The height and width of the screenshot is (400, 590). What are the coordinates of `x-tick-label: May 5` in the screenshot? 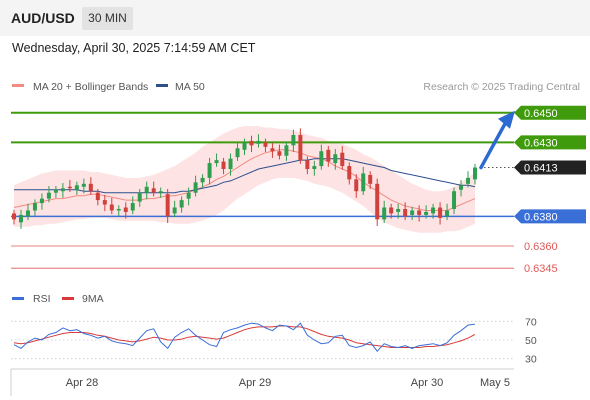 It's located at (495, 383).